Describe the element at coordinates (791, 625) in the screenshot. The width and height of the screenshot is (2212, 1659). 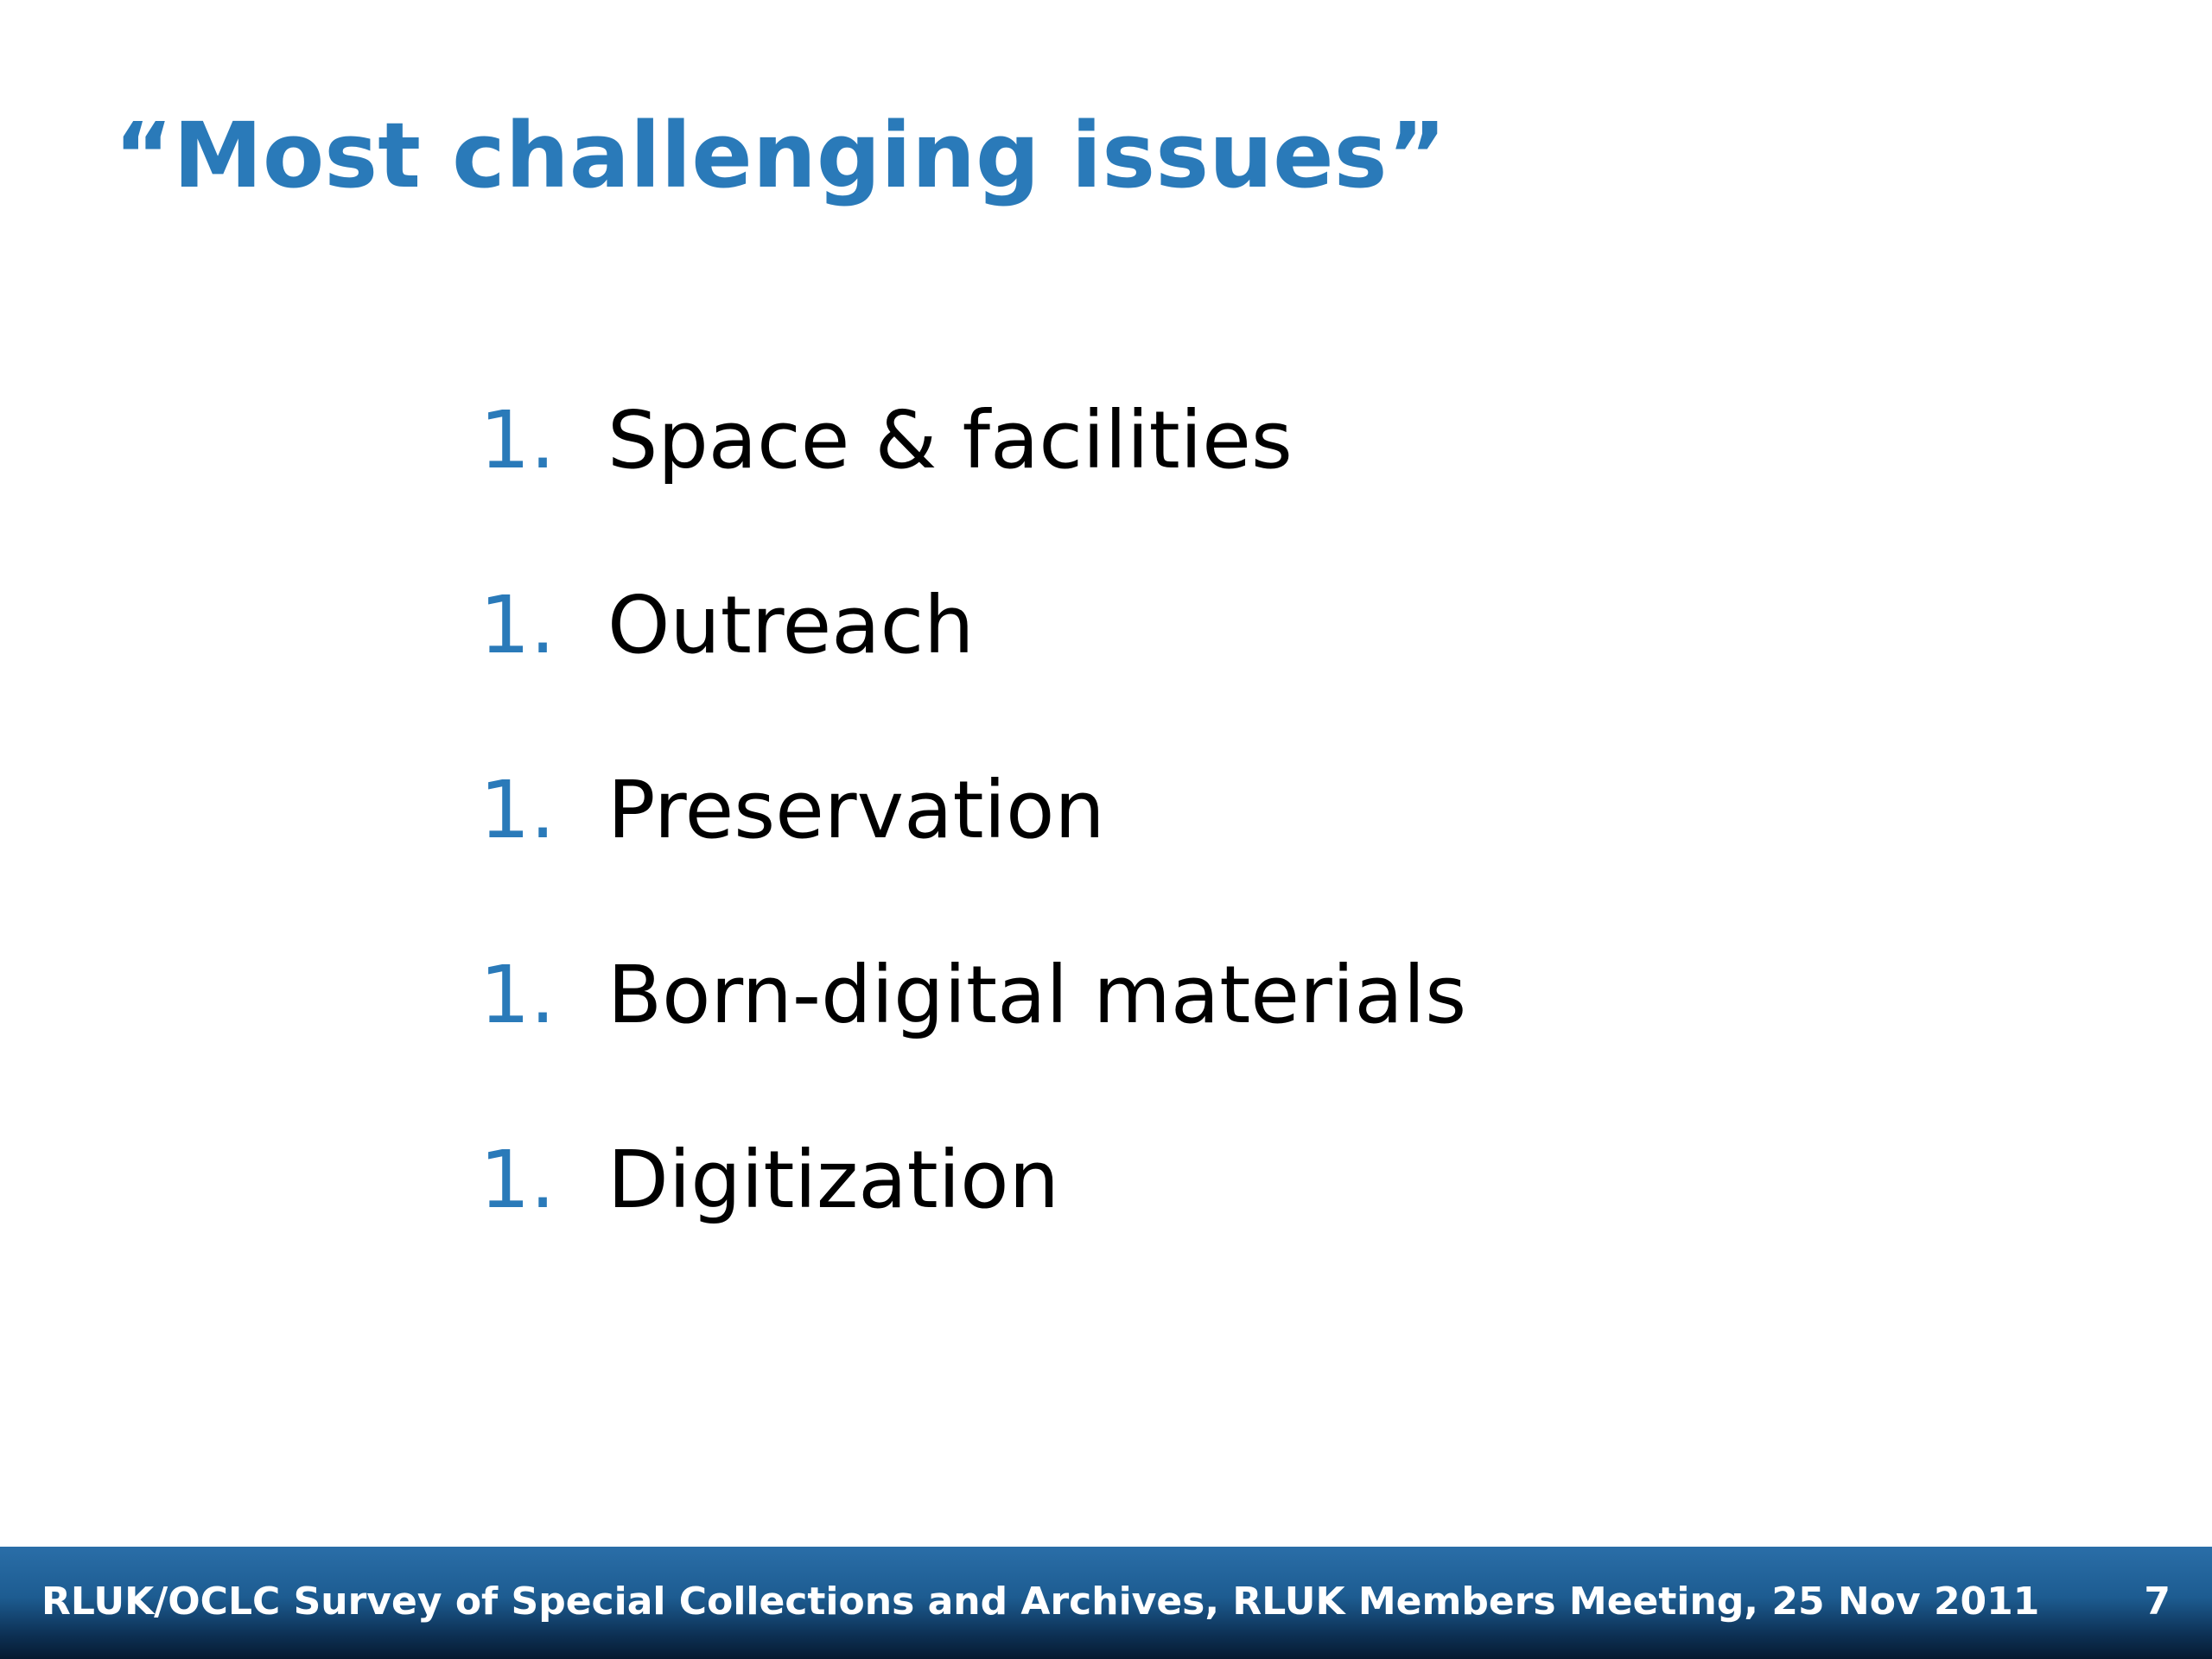
I see `list-item-text: Outreach` at that location.